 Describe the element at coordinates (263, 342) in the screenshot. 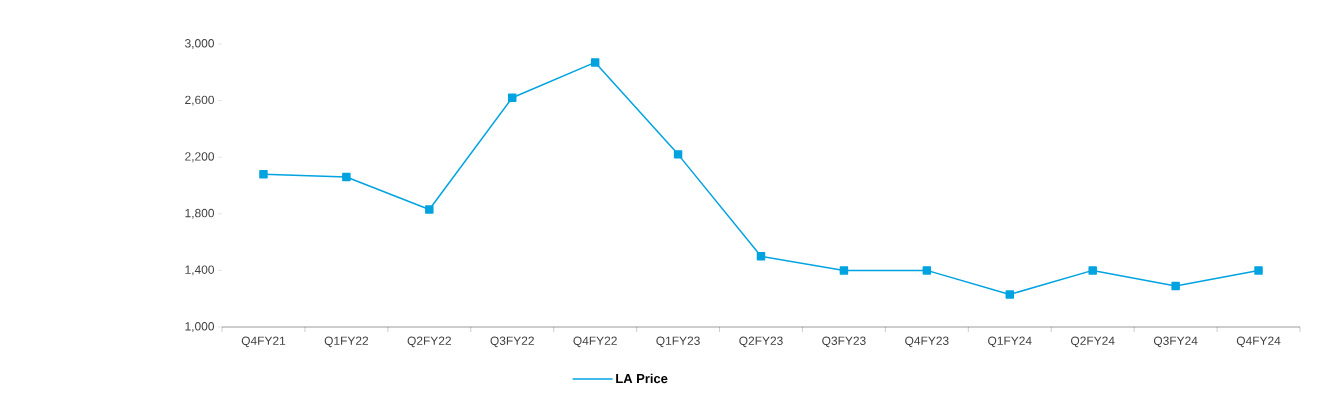

I see `x-tick-label: Q4FY21` at that location.